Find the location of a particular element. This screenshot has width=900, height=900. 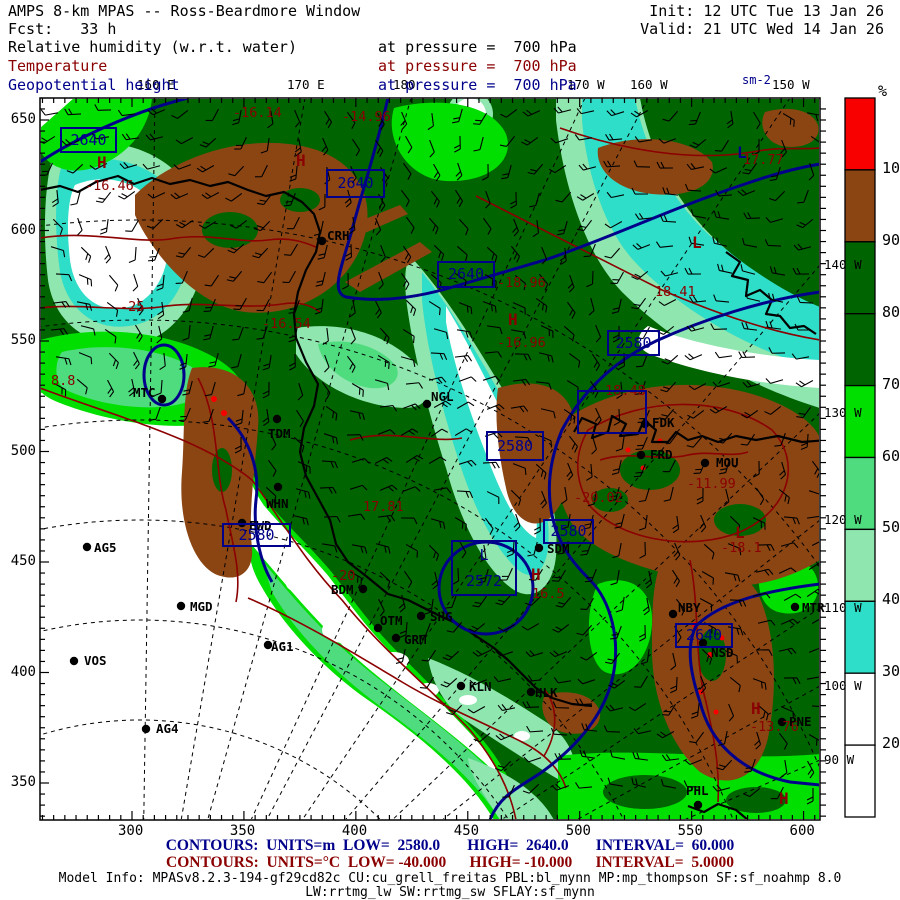

low-letter: L is located at coordinates (484, 555).